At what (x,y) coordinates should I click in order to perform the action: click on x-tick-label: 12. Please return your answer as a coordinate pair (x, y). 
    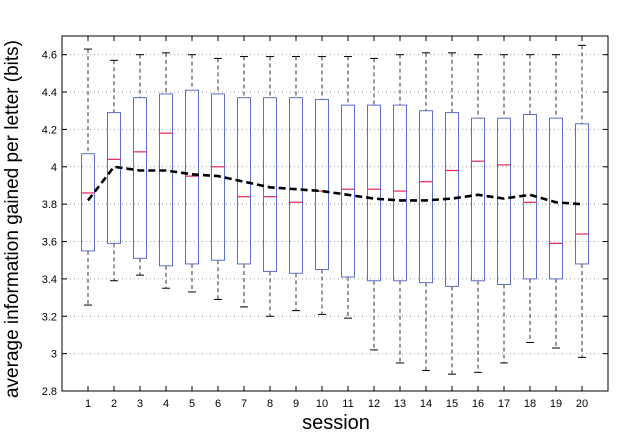
    Looking at the image, I should click on (374, 404).